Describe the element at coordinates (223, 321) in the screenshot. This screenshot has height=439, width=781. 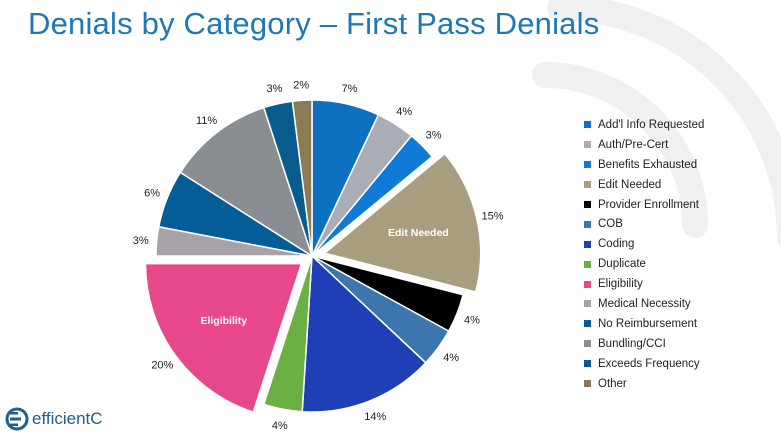
I see `slice-label-eligibility: Eligibility` at that location.